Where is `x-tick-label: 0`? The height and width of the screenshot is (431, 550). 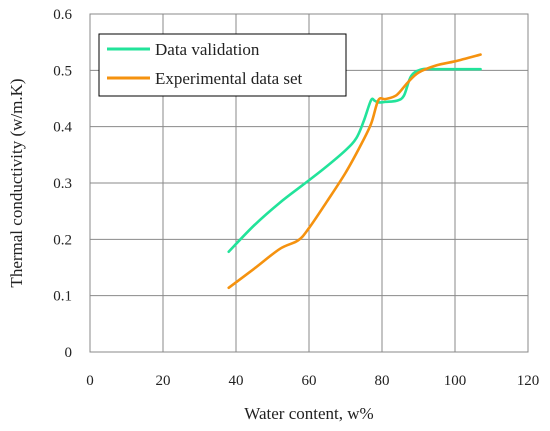
x-tick-label: 0 is located at coordinates (90, 381).